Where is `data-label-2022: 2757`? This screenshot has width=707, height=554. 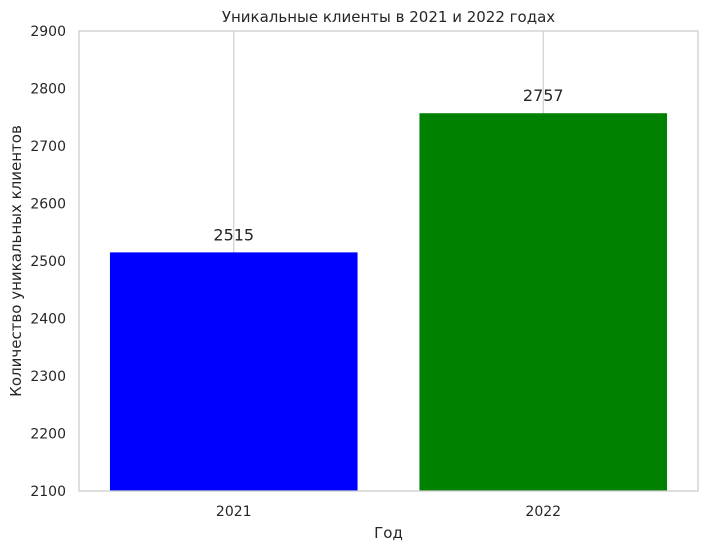 data-label-2022: 2757 is located at coordinates (543, 95).